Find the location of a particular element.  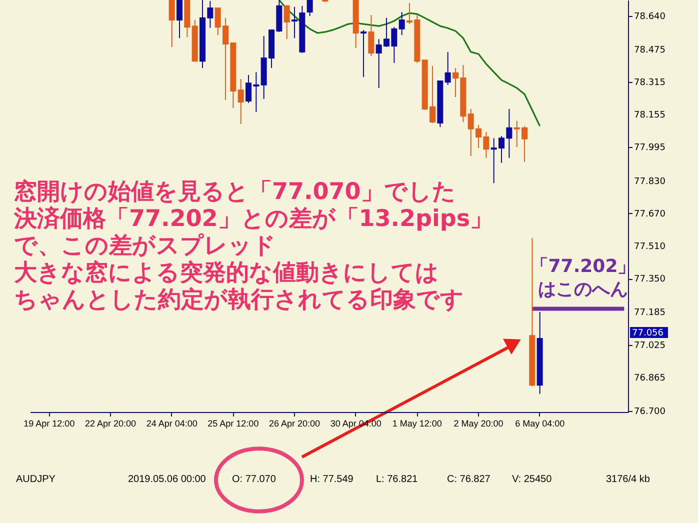

y-tick-label: 78.155 is located at coordinates (650, 115).